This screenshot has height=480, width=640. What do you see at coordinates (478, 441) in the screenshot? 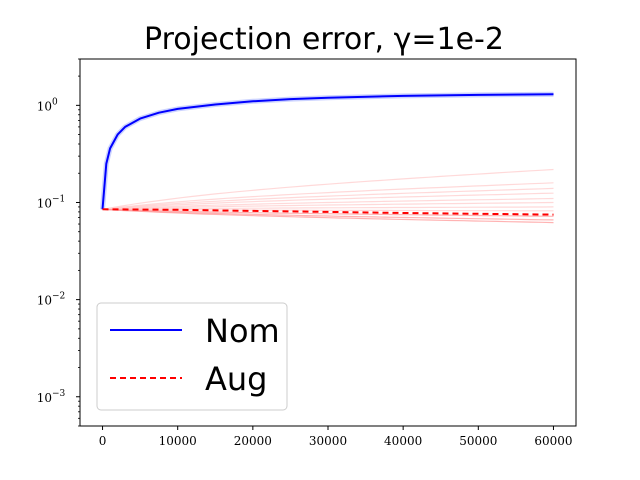
I see `x-tick-label: 50000` at bounding box center [478, 441].